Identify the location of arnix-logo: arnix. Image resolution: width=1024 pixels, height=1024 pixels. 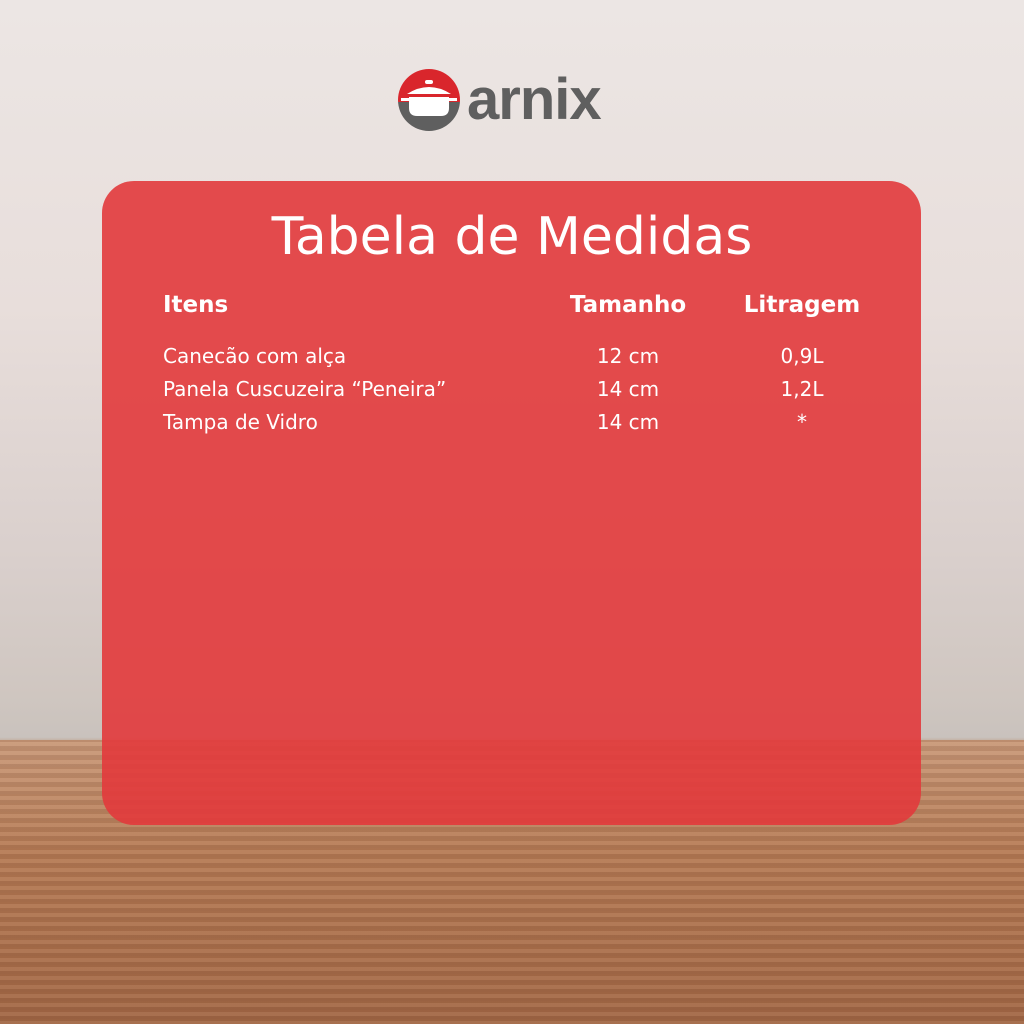
(499, 99).